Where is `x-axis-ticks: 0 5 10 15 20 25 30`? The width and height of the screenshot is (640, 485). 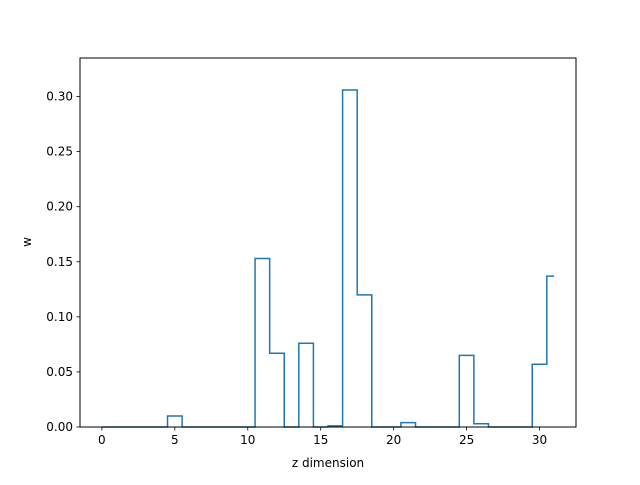
x-axis-ticks: 0 5 10 15 20 25 30 is located at coordinates (322, 437).